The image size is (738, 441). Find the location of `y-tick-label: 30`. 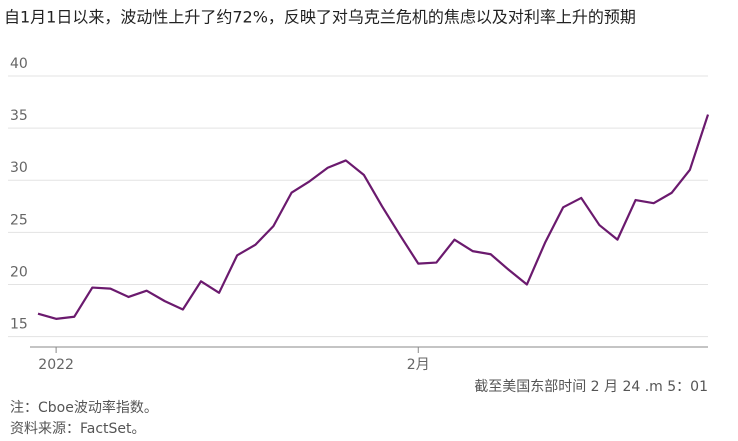

y-tick-label: 30 is located at coordinates (19, 168).